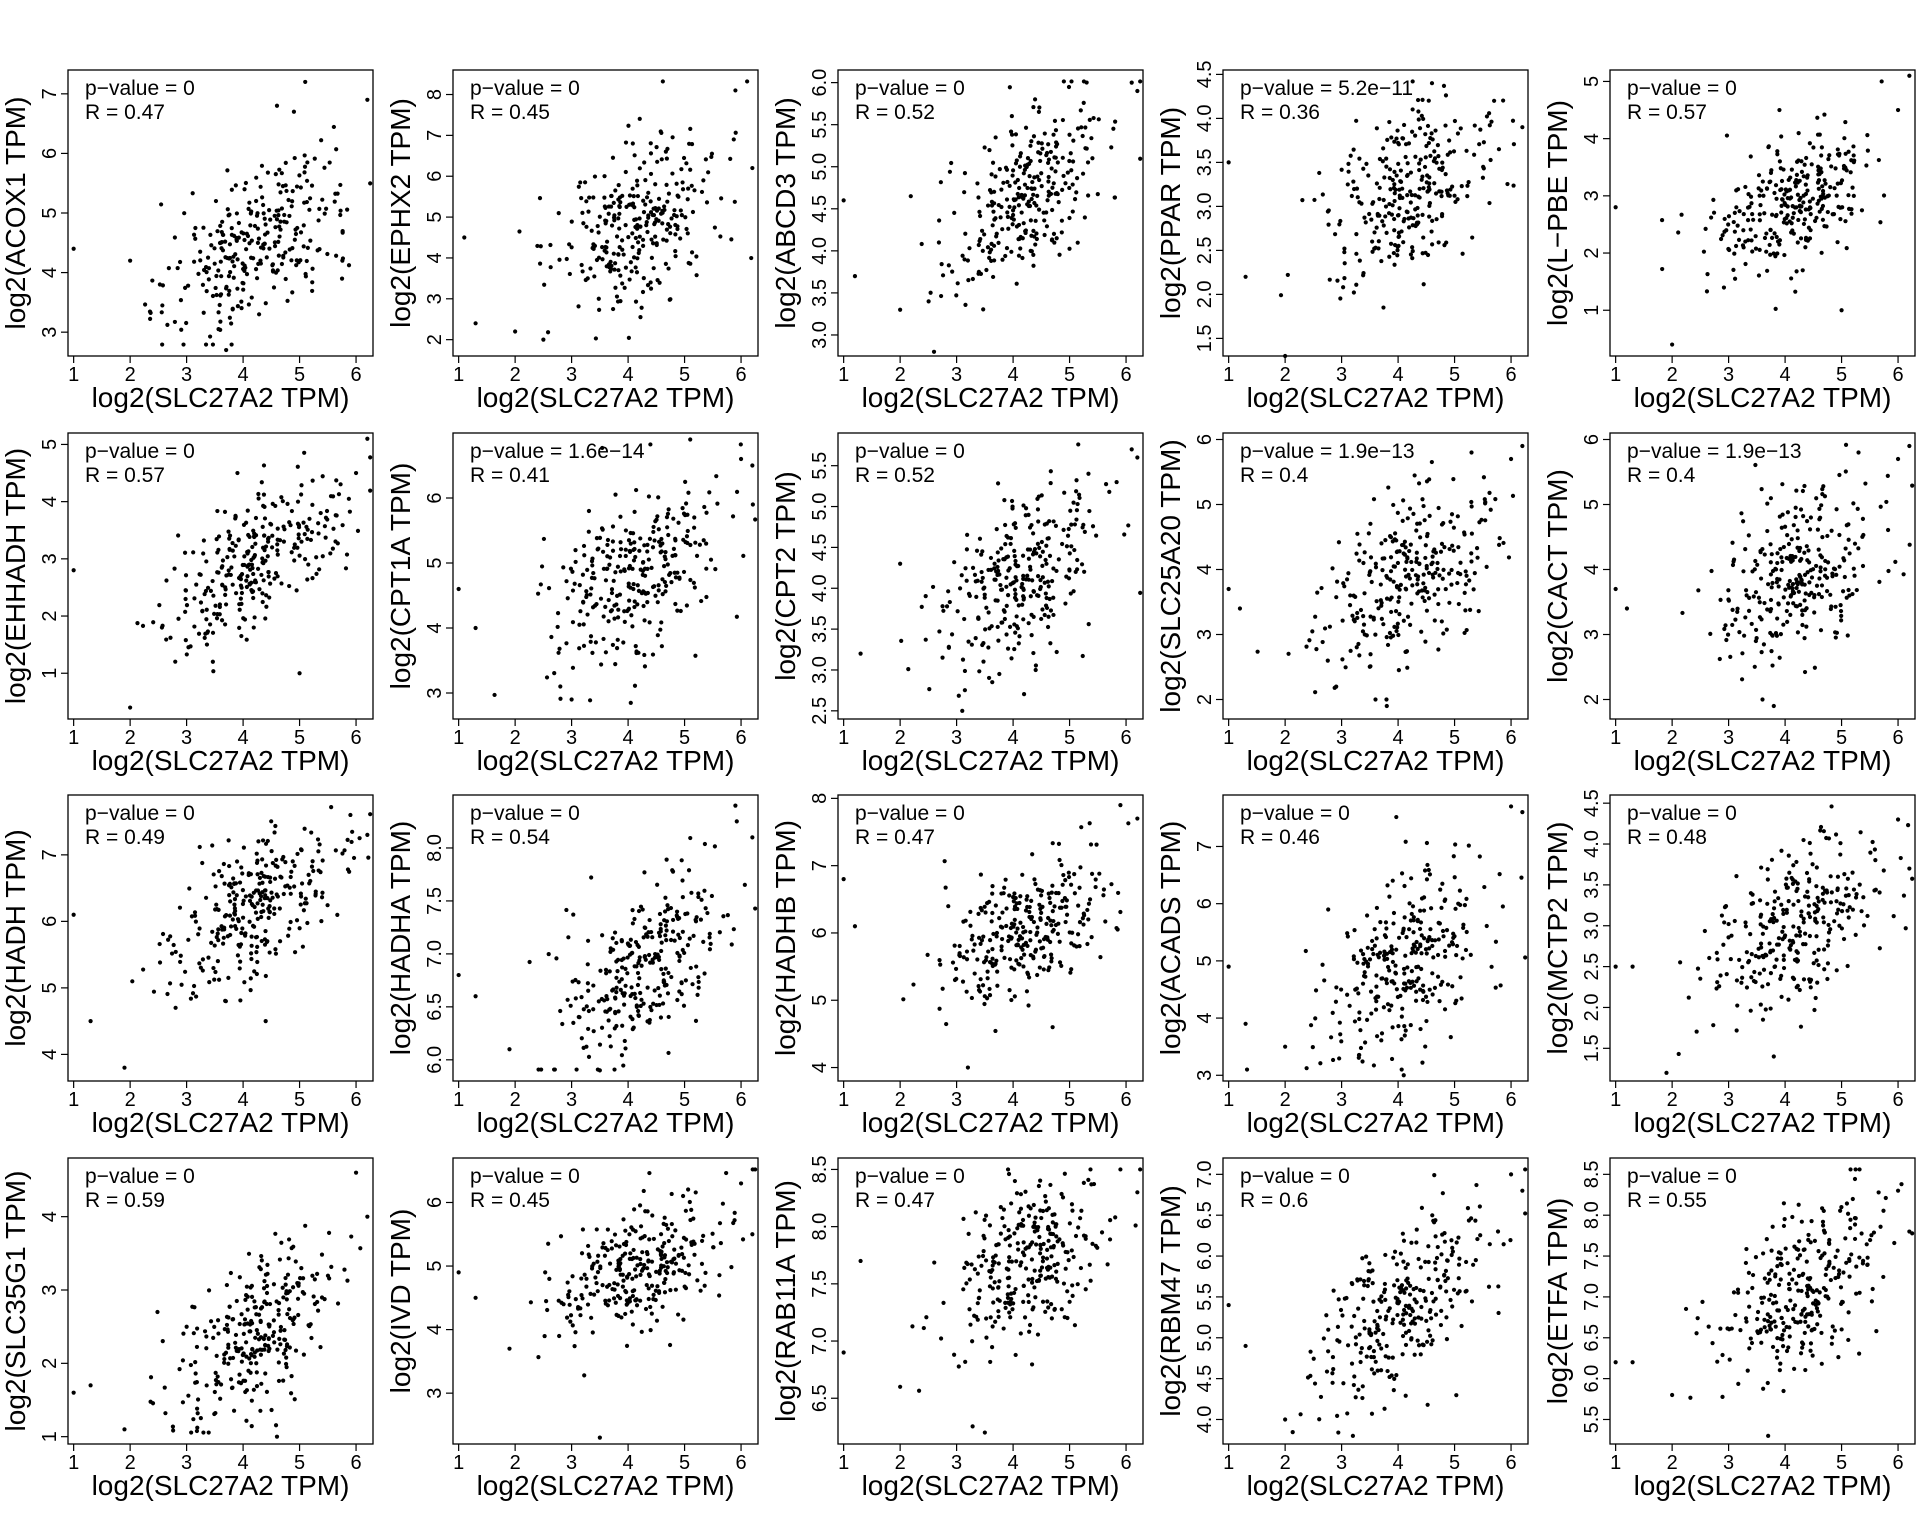 The height and width of the screenshot is (1514, 1920). What do you see at coordinates (1672, 375) in the screenshot?
I see `x-tick-label: 2` at bounding box center [1672, 375].